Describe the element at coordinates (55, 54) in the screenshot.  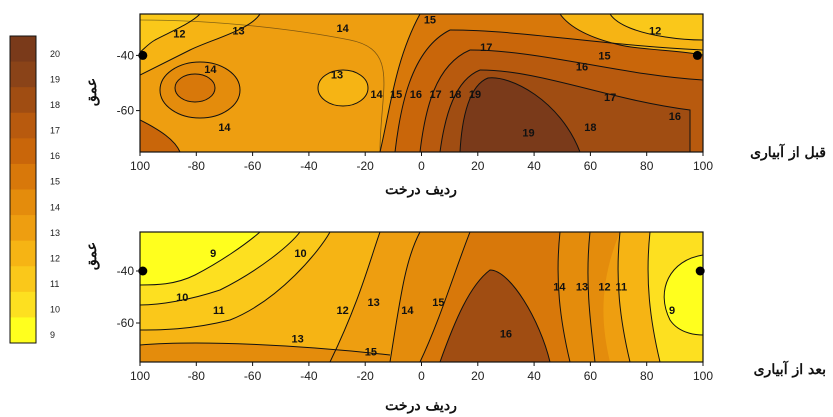
I see `colorbar-tick-label: 20` at that location.